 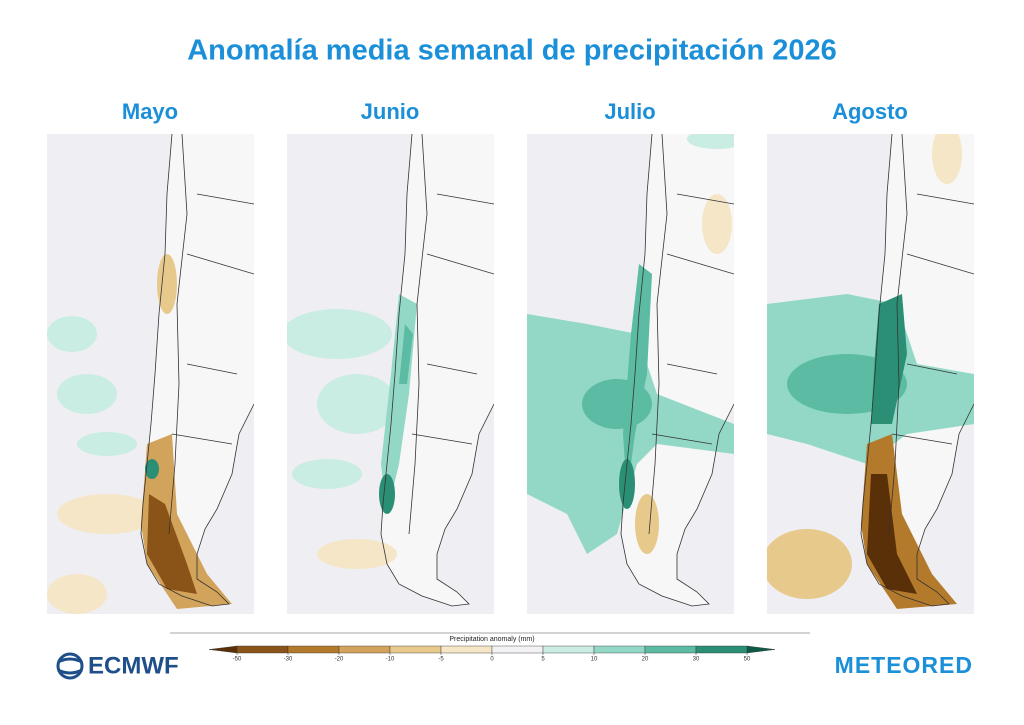 What do you see at coordinates (133, 665) in the screenshot?
I see `logo-text: ECMWF` at bounding box center [133, 665].